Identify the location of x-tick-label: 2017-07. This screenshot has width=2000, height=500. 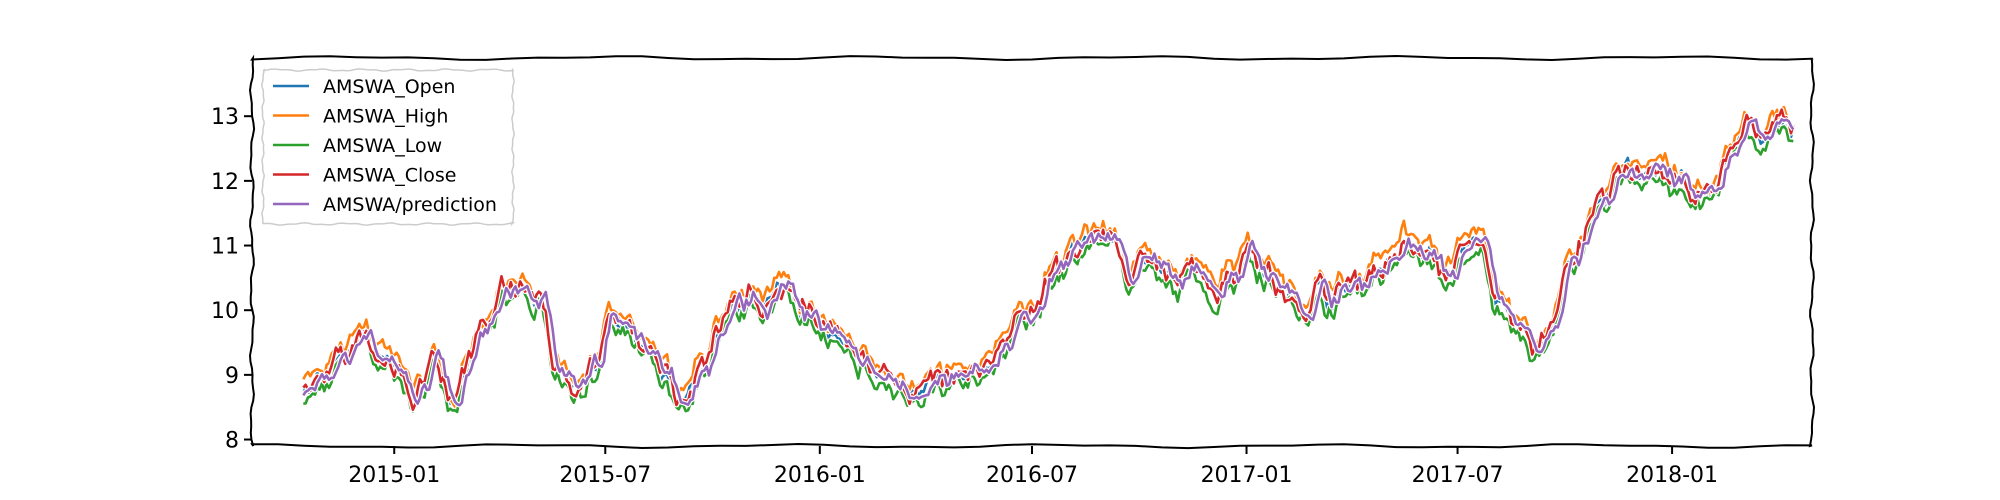
(1458, 475).